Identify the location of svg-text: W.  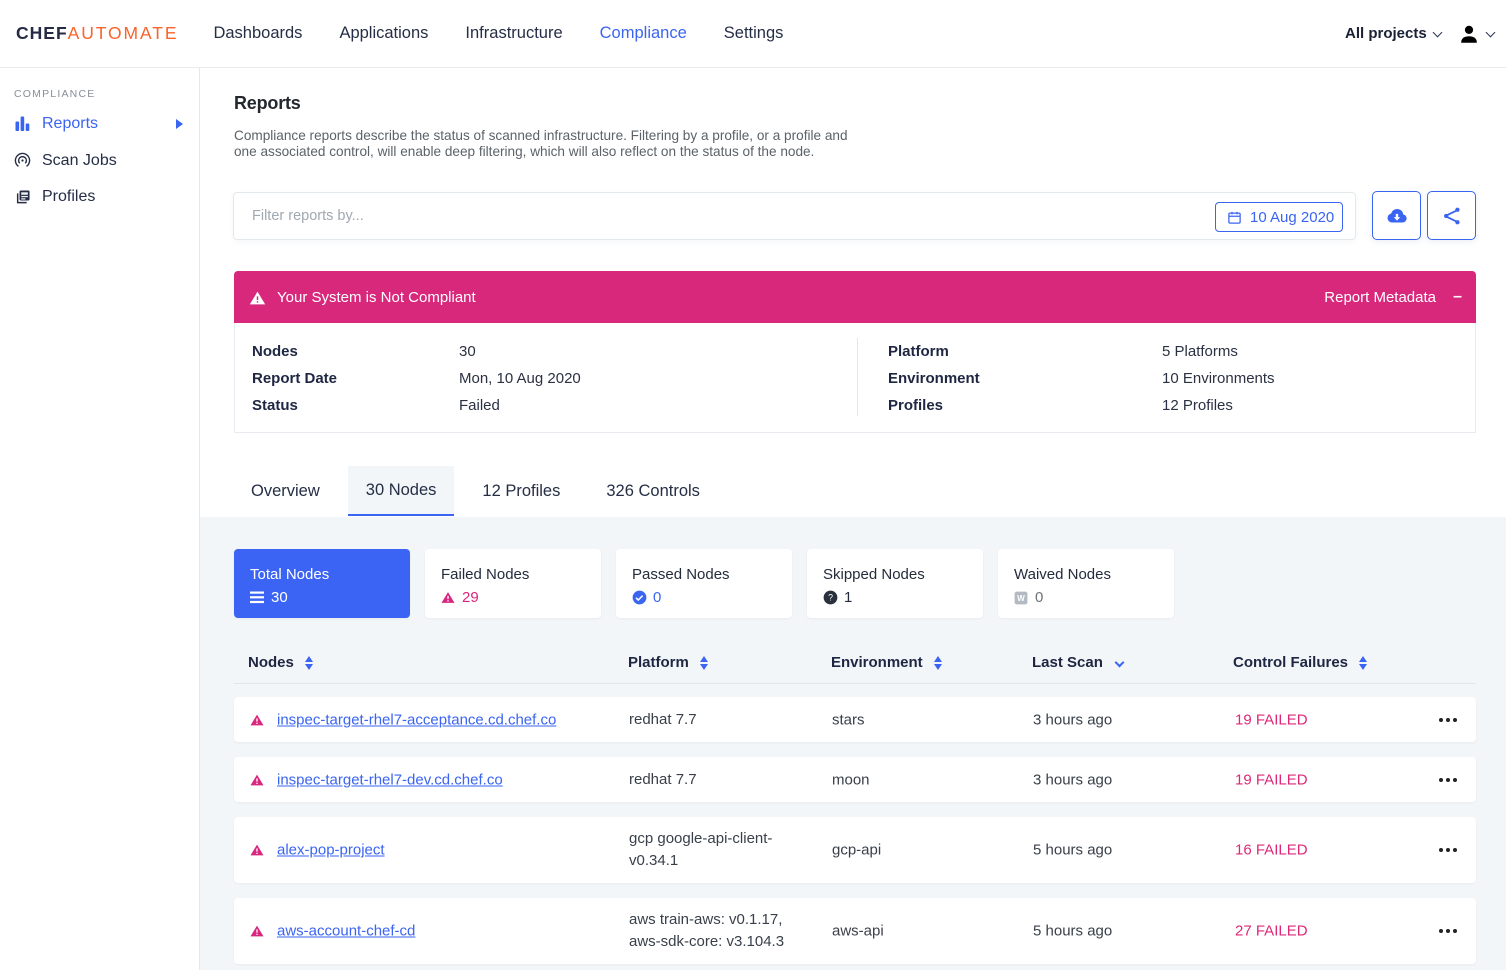
(1021, 598).